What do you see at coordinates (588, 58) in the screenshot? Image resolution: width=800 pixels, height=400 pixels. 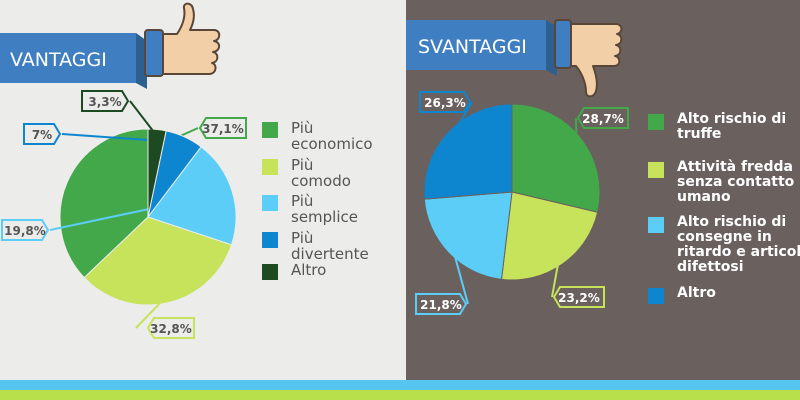 I see `thumbs-down-icon` at bounding box center [588, 58].